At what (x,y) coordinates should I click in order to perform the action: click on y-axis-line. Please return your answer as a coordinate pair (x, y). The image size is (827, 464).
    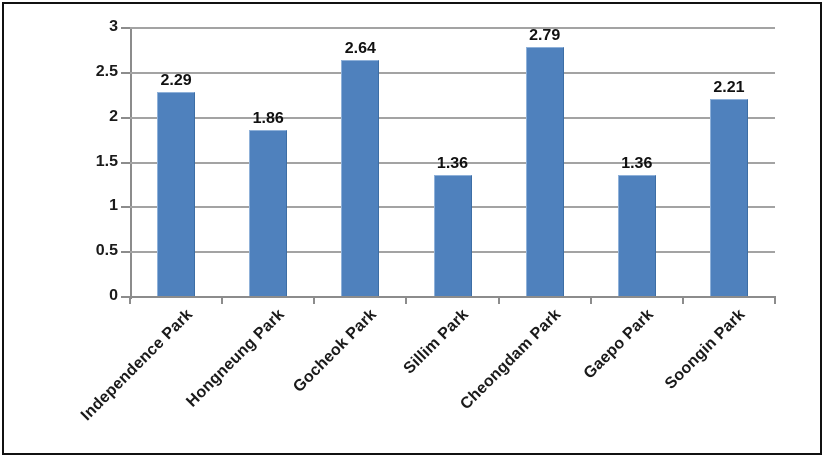
    Looking at the image, I should click on (131, 163).